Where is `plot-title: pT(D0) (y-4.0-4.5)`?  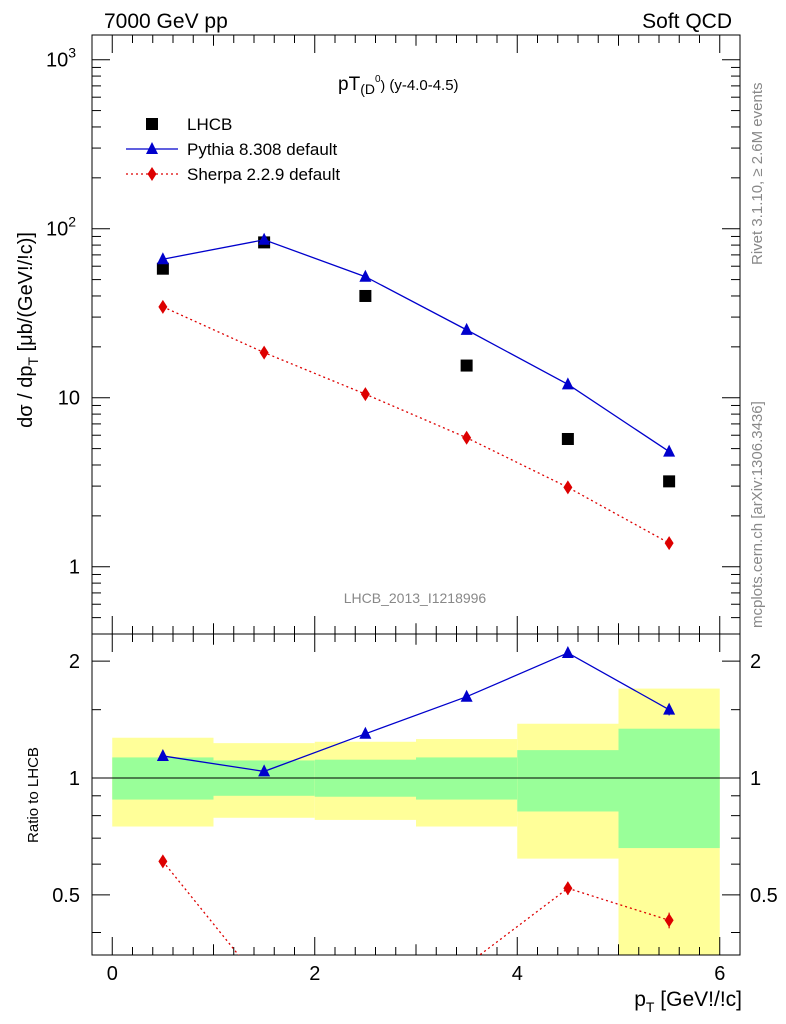
plot-title: pT(D0) (y-4.0-4.5) is located at coordinates (398, 85).